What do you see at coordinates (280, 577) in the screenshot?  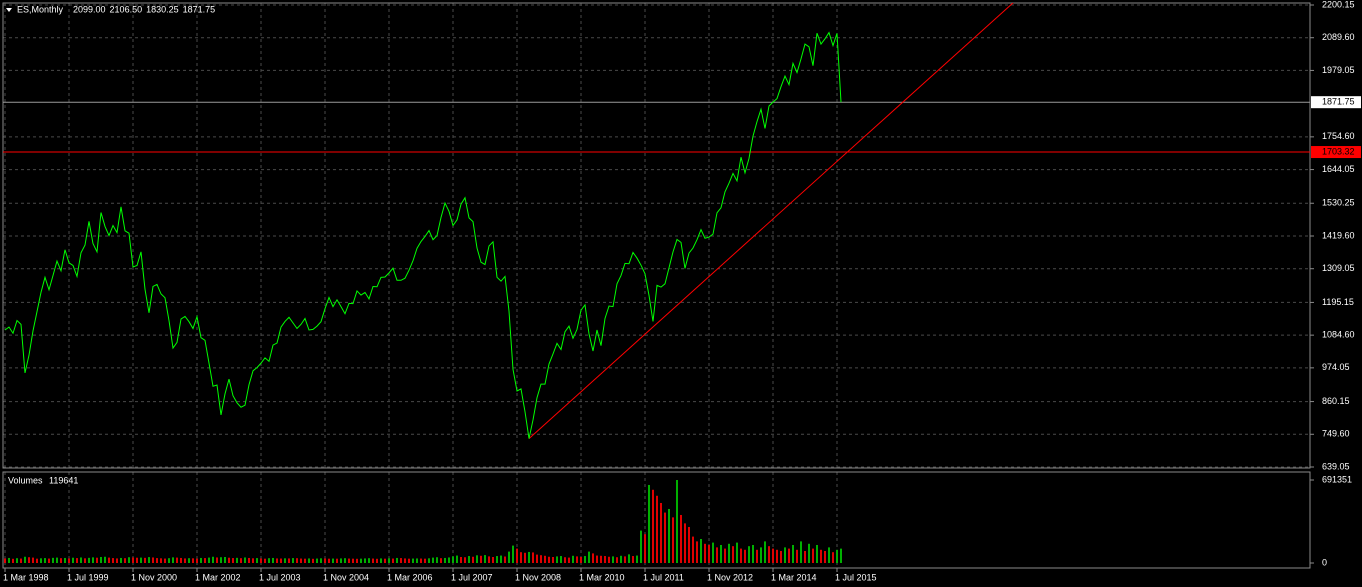 I see `x-tick-label: 1 Jul 2003` at bounding box center [280, 577].